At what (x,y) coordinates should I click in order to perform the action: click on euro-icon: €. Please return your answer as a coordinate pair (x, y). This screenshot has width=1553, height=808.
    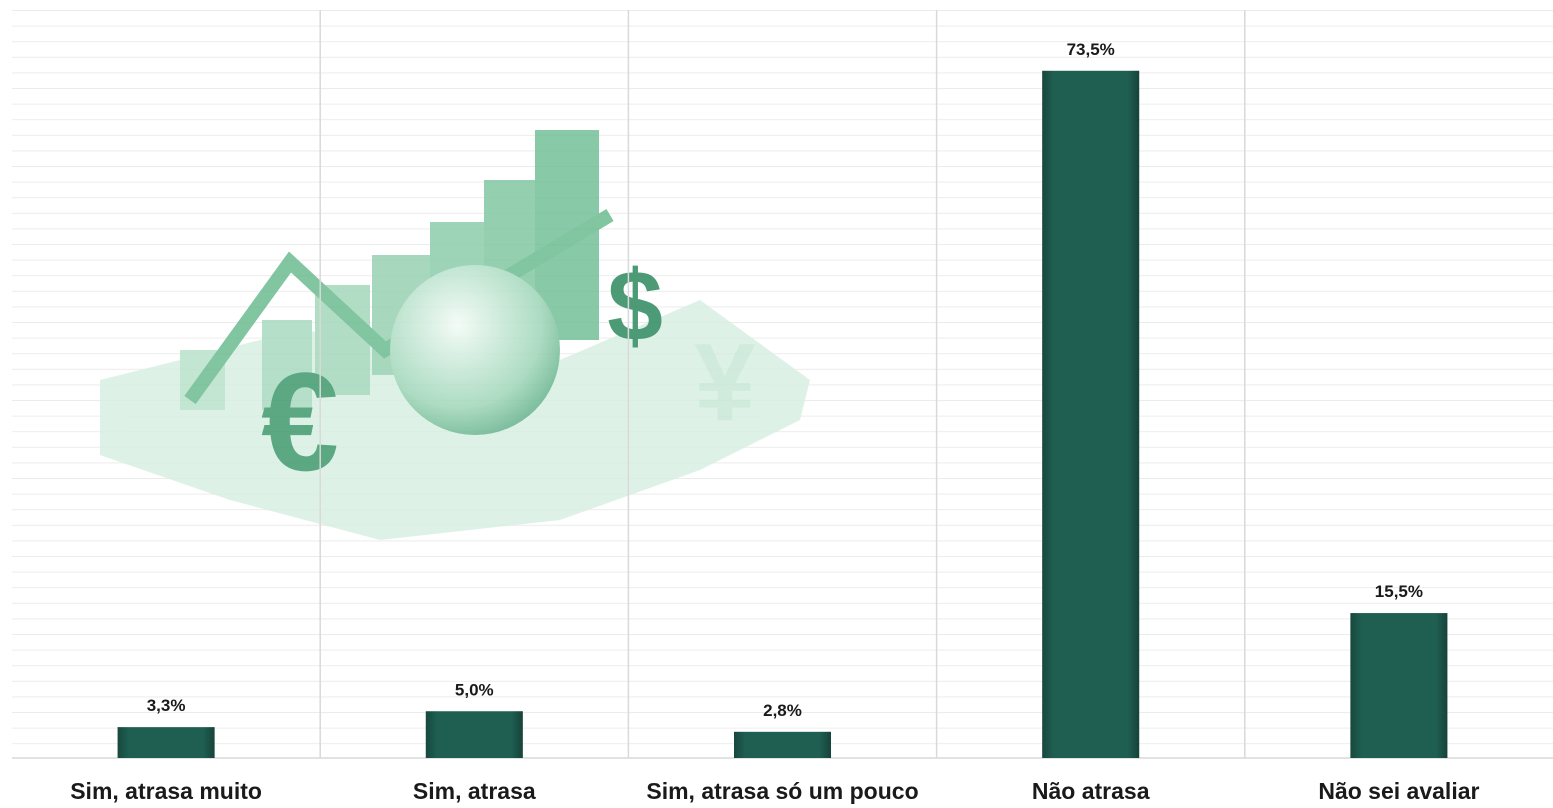
    Looking at the image, I should click on (300, 421).